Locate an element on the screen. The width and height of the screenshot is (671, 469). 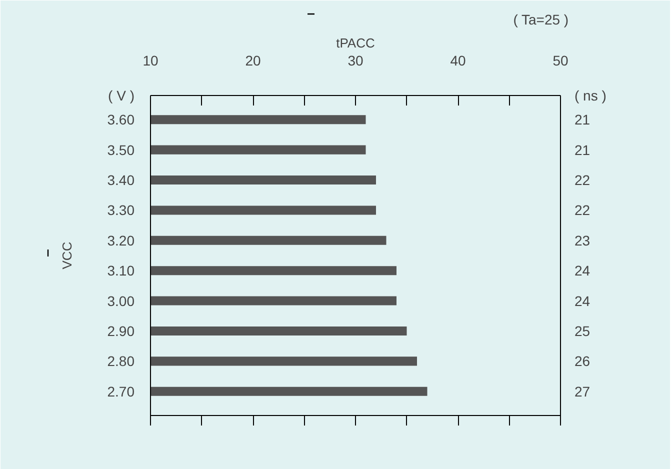
y-tick-label: 2.90 is located at coordinates (121, 330).